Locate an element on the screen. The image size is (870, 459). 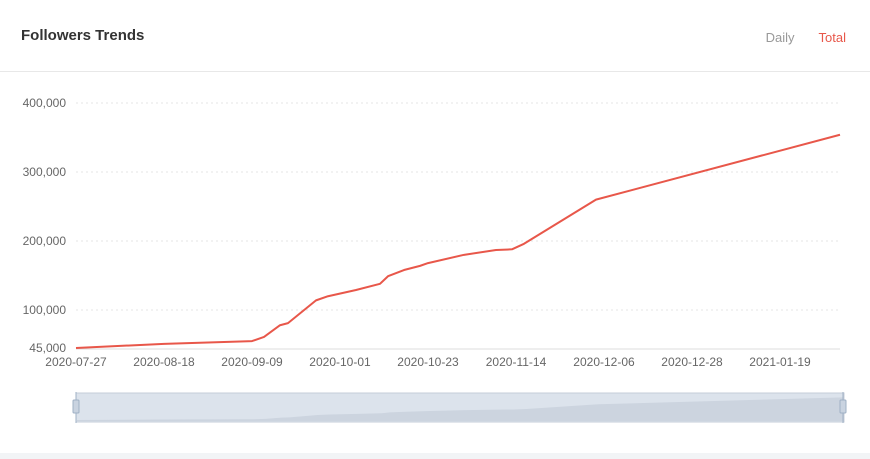
card-title: Followers Trends is located at coordinates (83, 35).